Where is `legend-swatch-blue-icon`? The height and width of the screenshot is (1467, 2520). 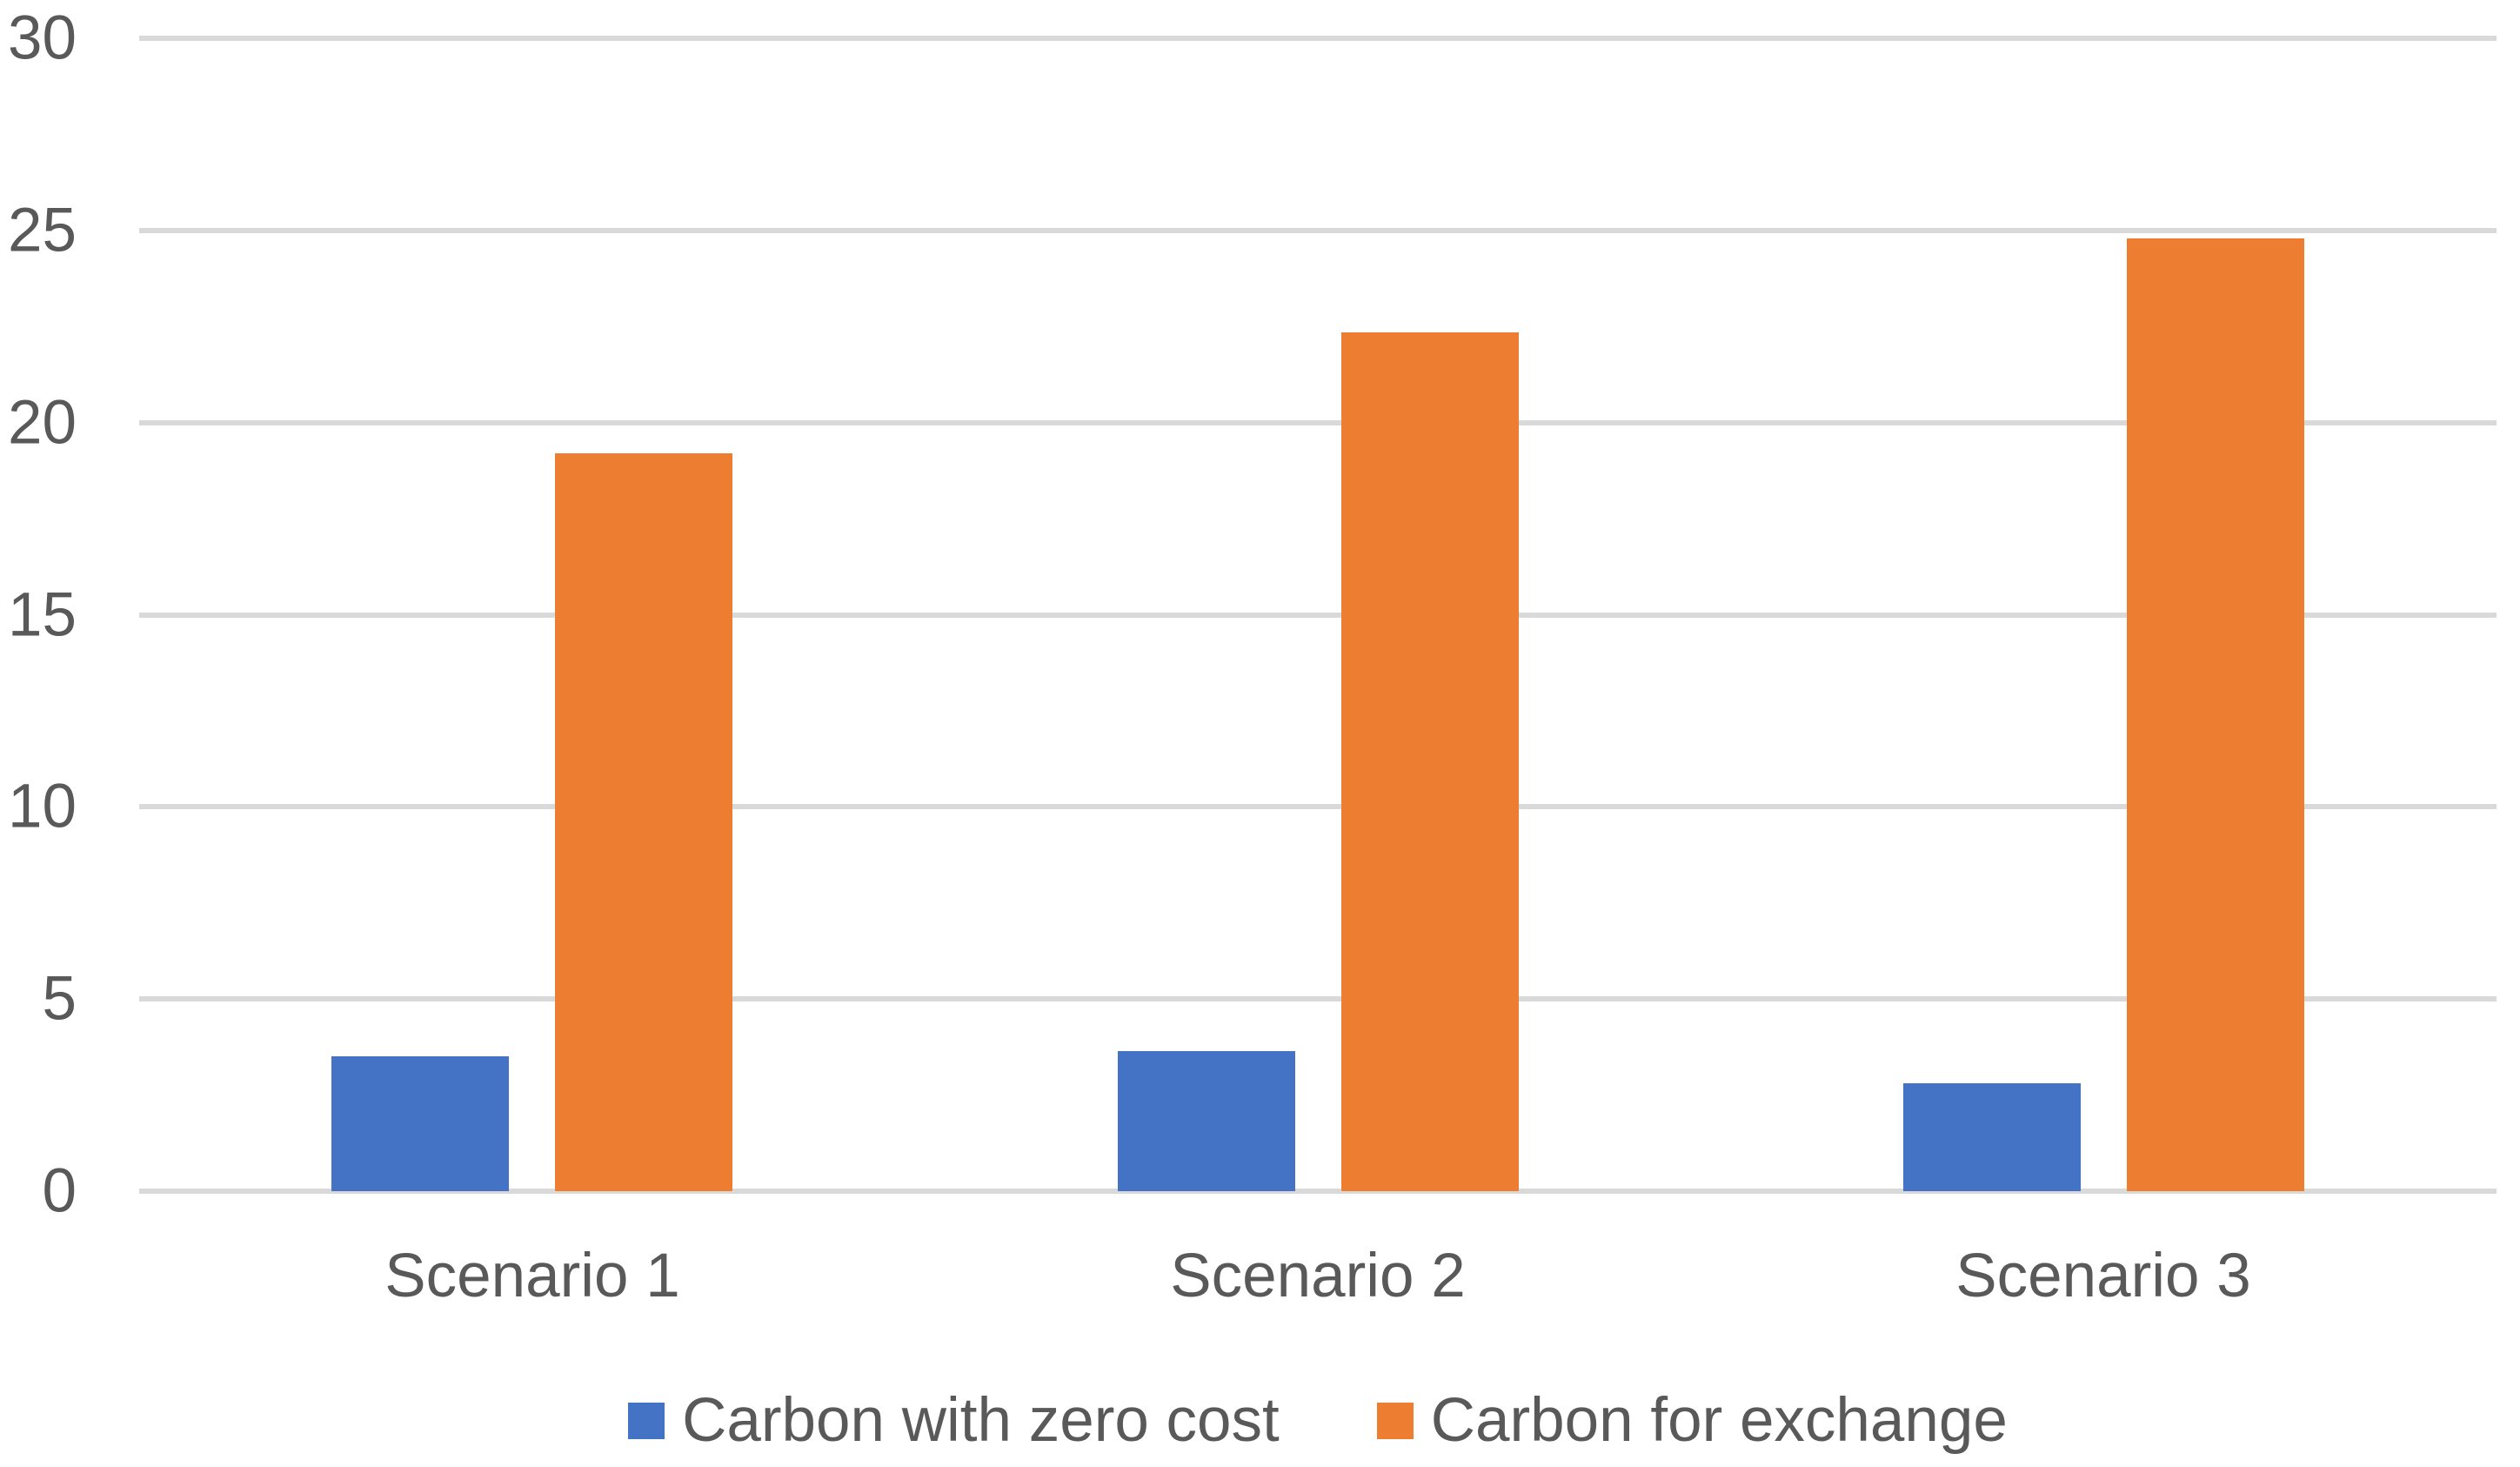 legend-swatch-blue-icon is located at coordinates (646, 1421).